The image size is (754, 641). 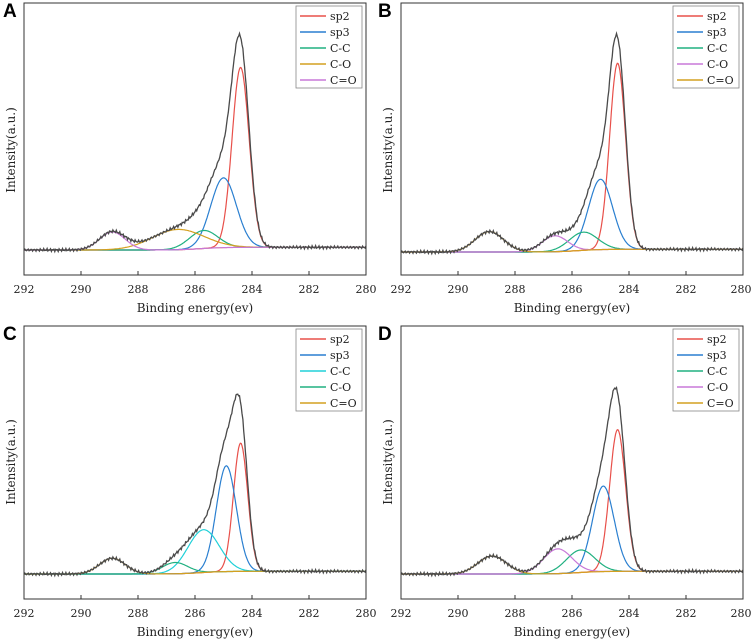 What do you see at coordinates (385, 11) in the screenshot?
I see `panel-b-letter: B` at bounding box center [385, 11].